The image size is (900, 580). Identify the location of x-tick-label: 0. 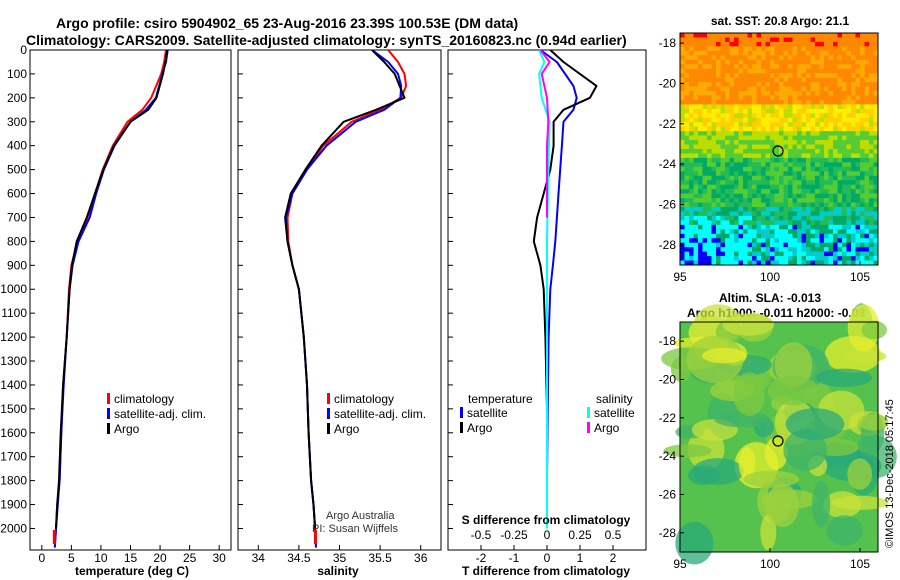
(41, 558).